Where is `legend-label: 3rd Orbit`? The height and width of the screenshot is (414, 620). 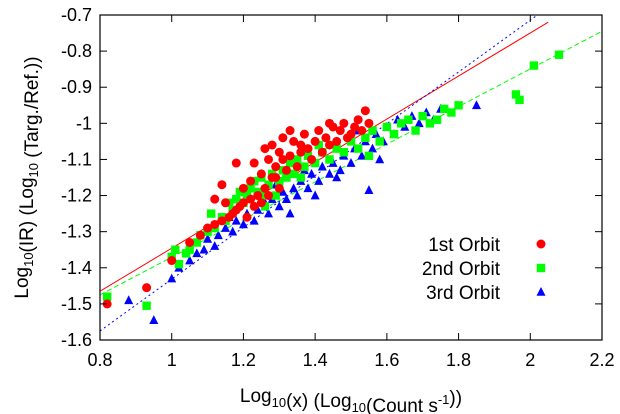
legend-label: 3rd Orbit is located at coordinates (463, 293).